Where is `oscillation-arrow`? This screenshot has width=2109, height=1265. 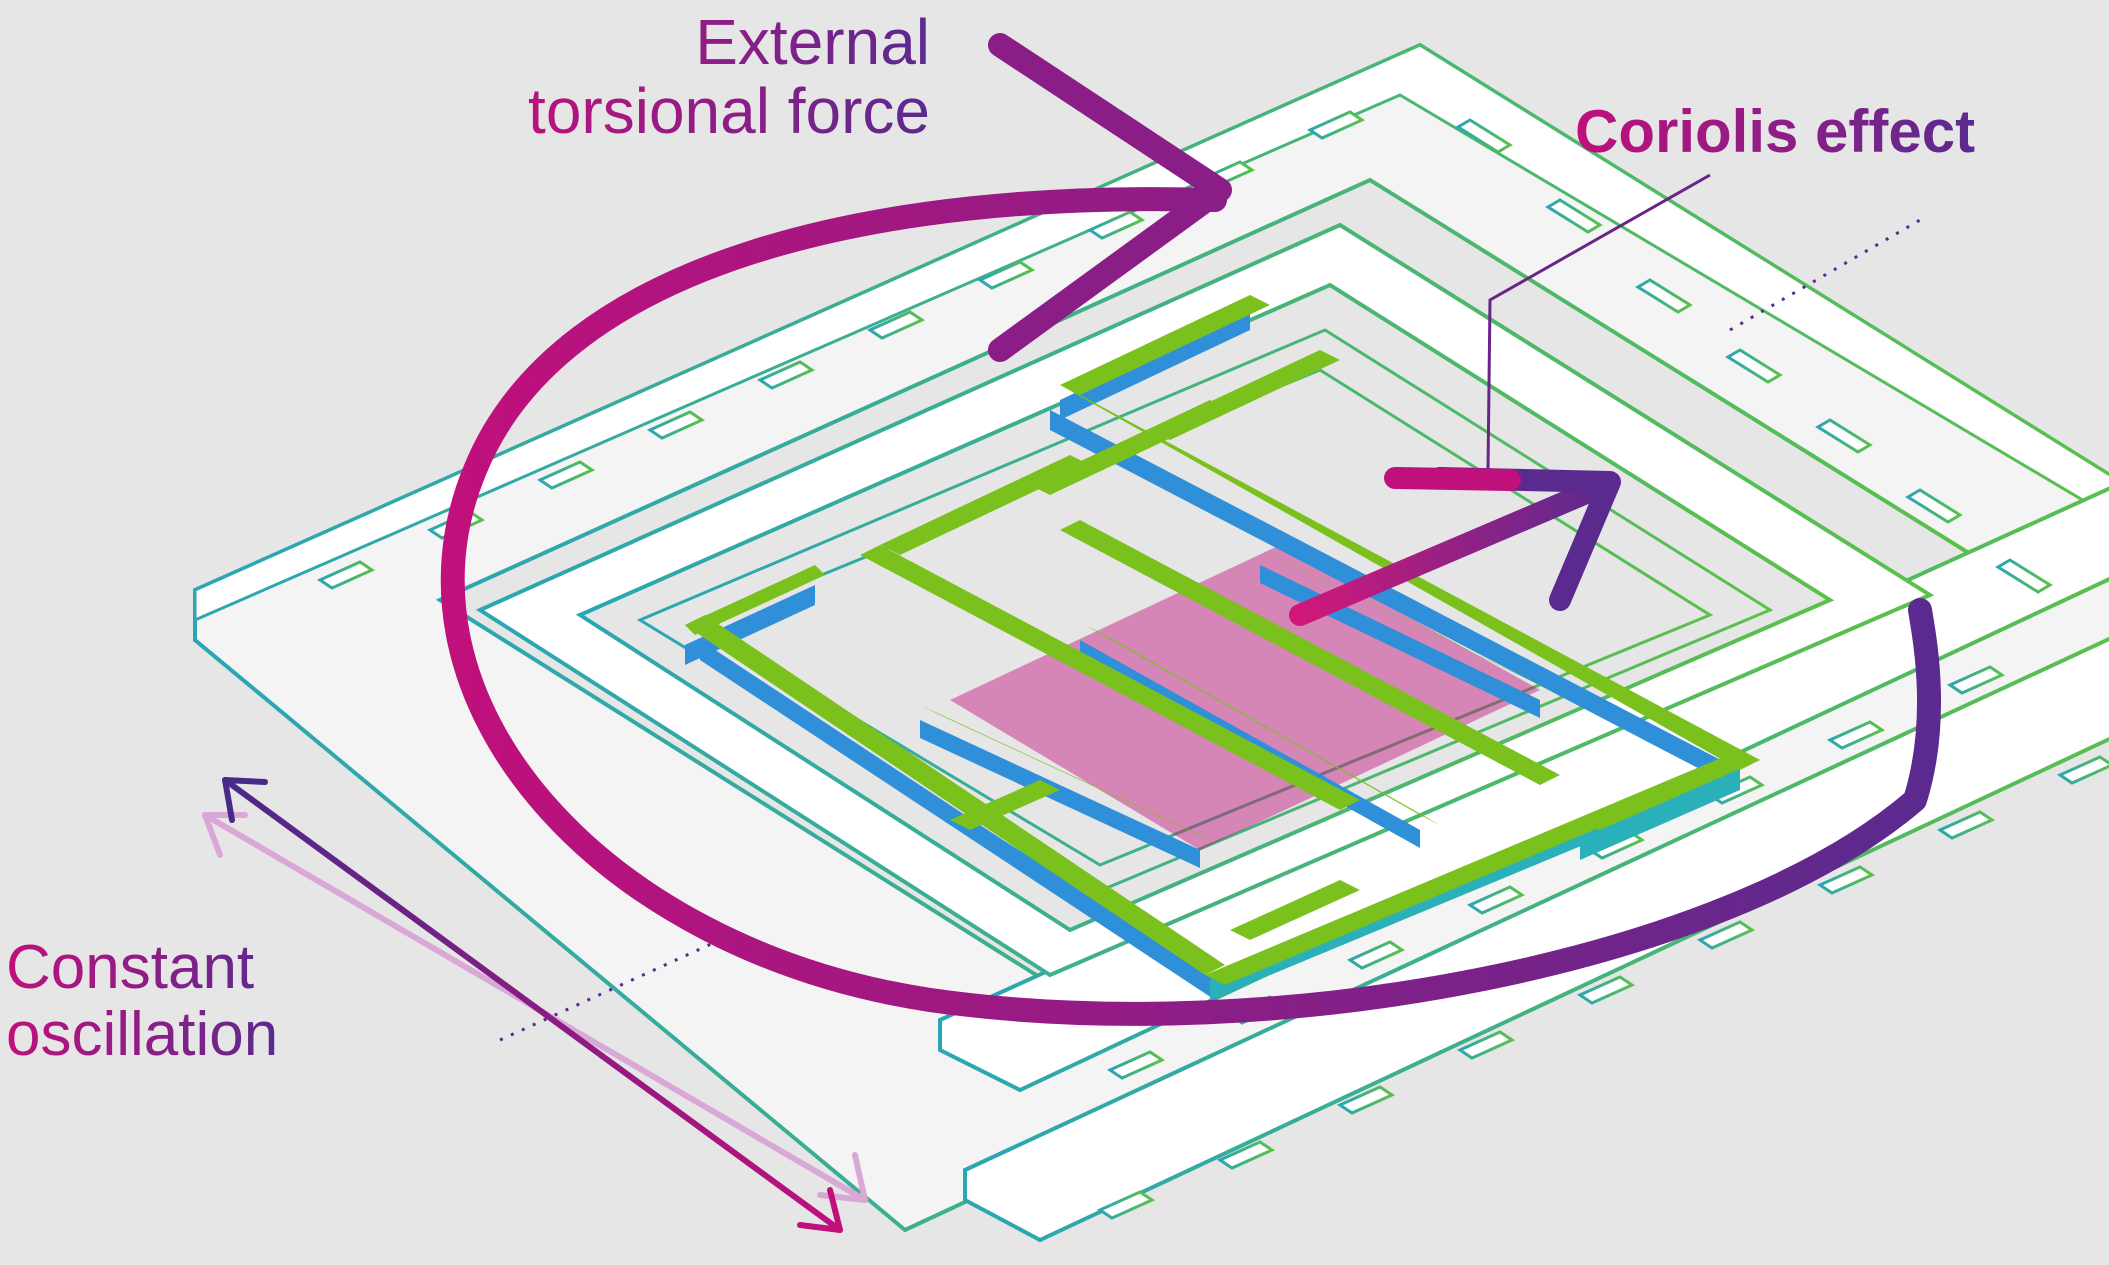 oscillation-arrow is located at coordinates (535, 1005).